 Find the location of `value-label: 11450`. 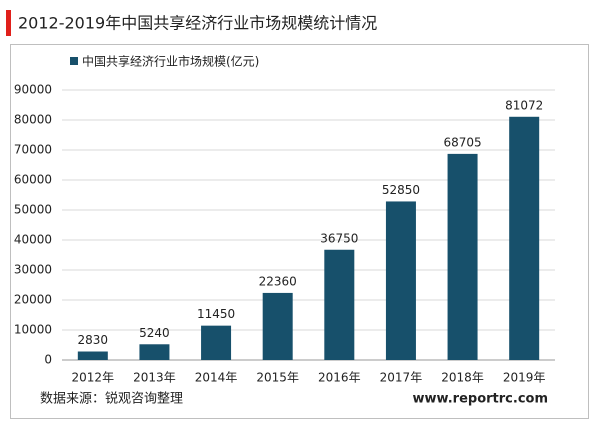

value-label: 11450 is located at coordinates (216, 314).